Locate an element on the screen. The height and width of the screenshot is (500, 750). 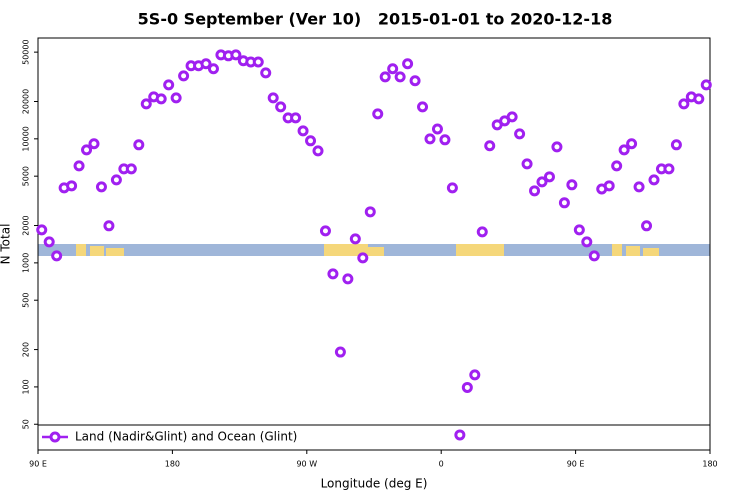
y-tick-label: 1000 is located at coordinates (26, 263).